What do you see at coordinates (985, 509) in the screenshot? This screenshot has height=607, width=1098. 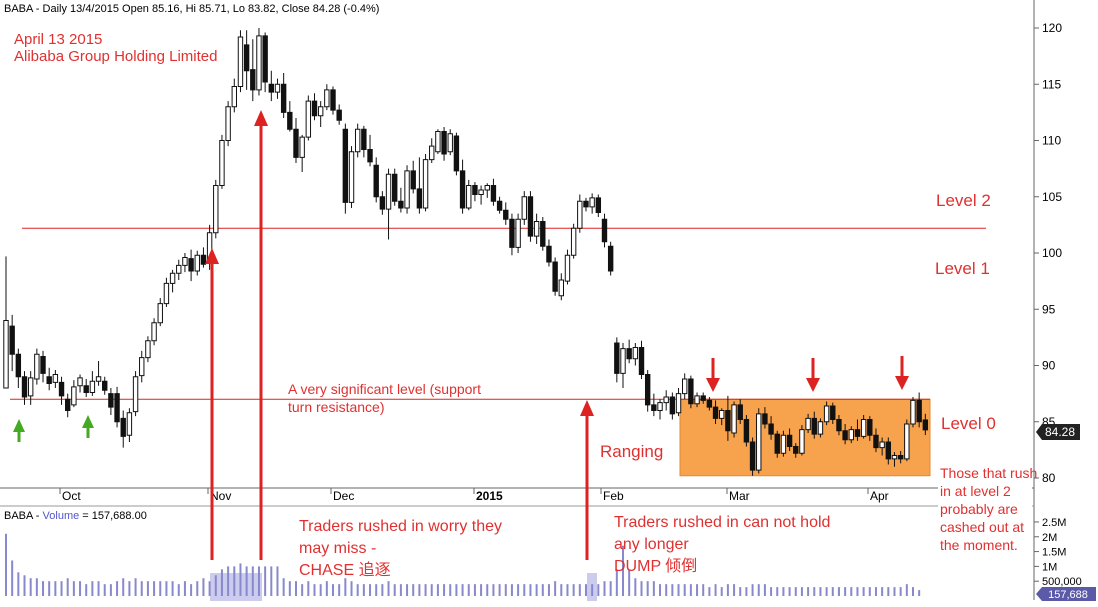 I see `rush-note-background` at bounding box center [985, 509].